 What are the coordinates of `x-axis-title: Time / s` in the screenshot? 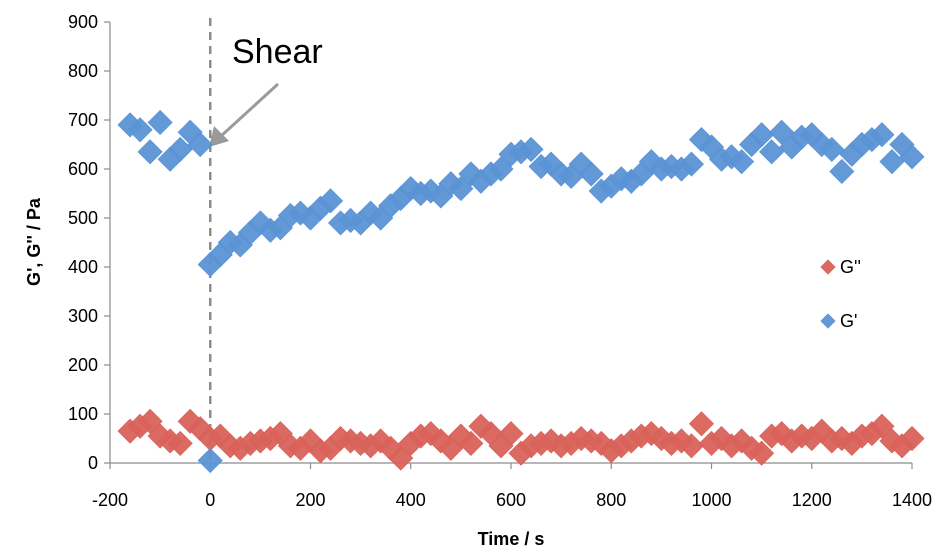 It's located at (511, 539).